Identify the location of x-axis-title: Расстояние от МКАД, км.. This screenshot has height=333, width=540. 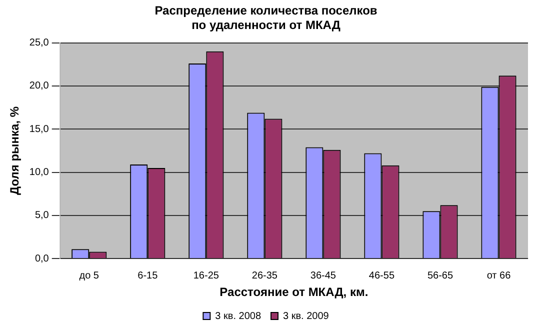
(294, 292).